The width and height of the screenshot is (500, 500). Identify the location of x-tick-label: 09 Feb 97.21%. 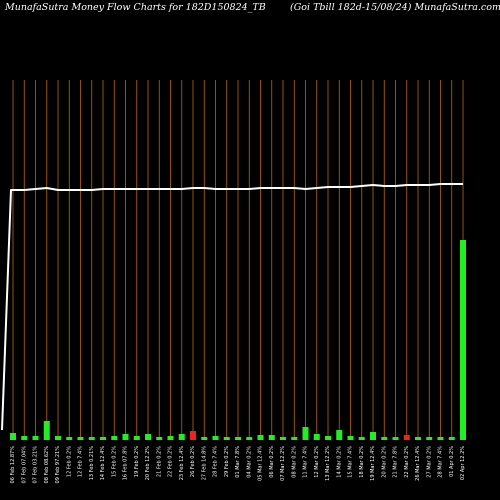
(58, 465).